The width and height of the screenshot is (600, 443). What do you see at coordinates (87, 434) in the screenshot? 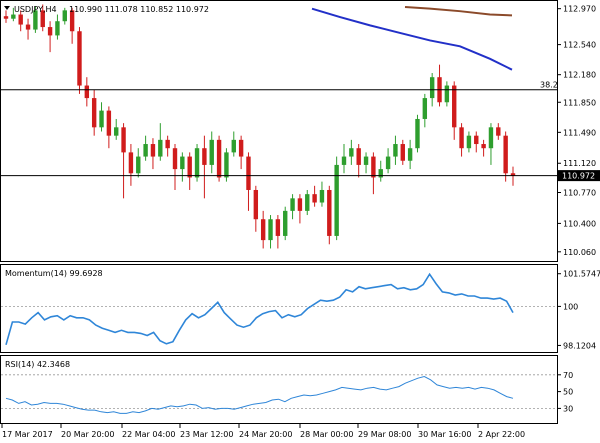
I see `time-tick-label: 20 Mar 20:00` at bounding box center [87, 434].